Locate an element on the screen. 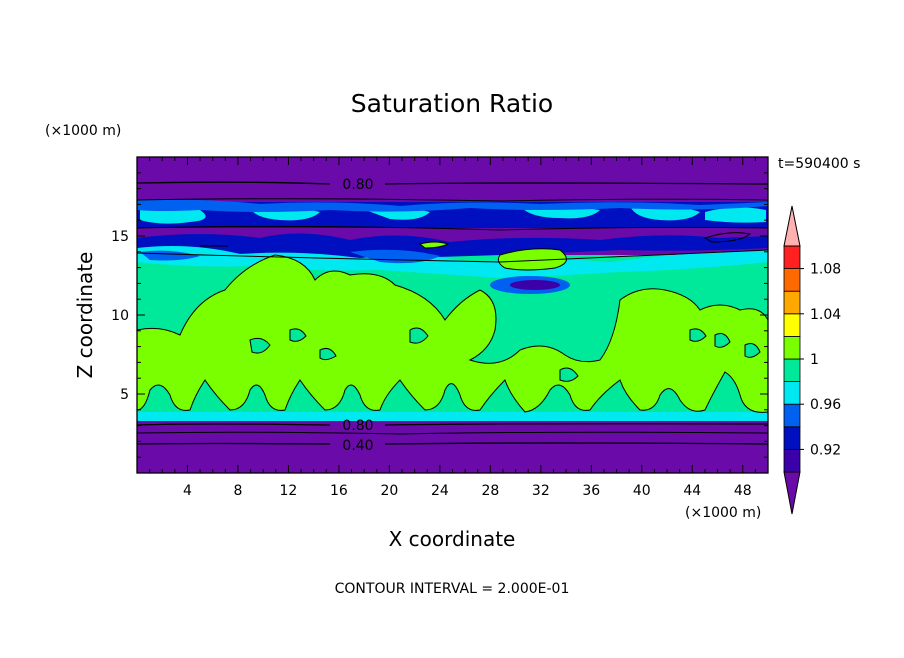  band-cyan-low is located at coordinates (452, 416).